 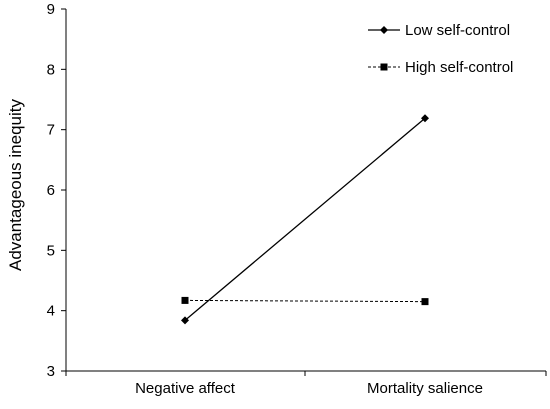 I want to click on y-tick-label: 8, so click(x=51, y=69).